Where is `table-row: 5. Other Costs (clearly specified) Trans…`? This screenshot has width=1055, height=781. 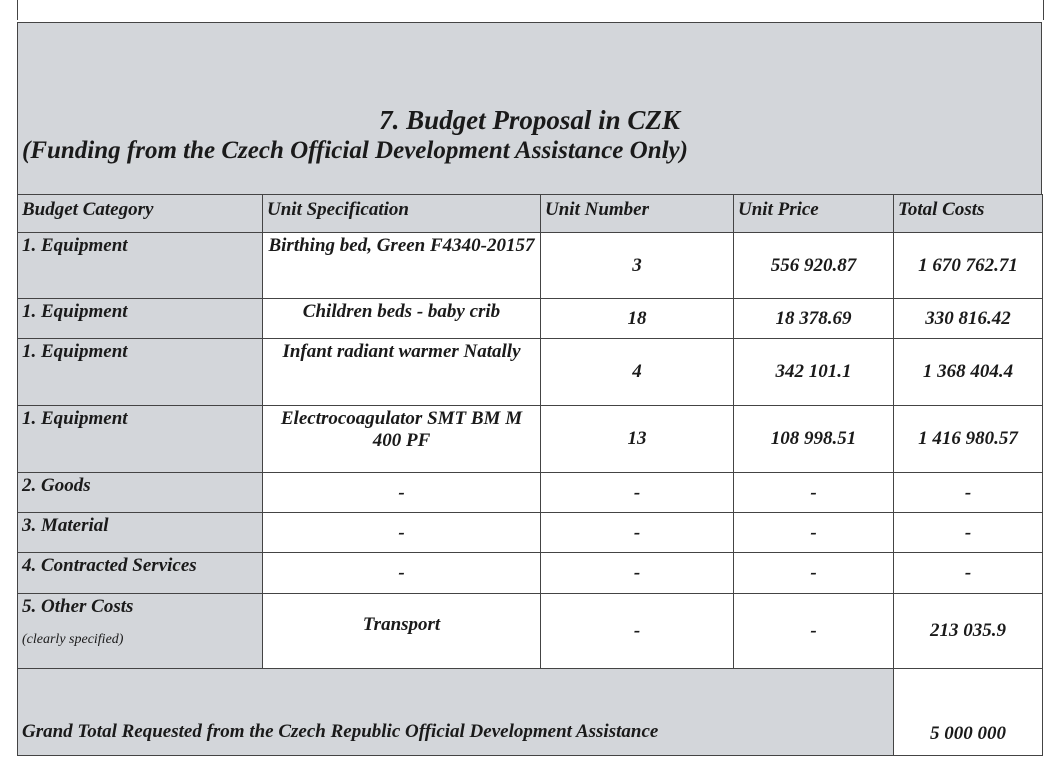
table-row: 5. Other Costs (clearly specified) Trans… is located at coordinates (530, 631).